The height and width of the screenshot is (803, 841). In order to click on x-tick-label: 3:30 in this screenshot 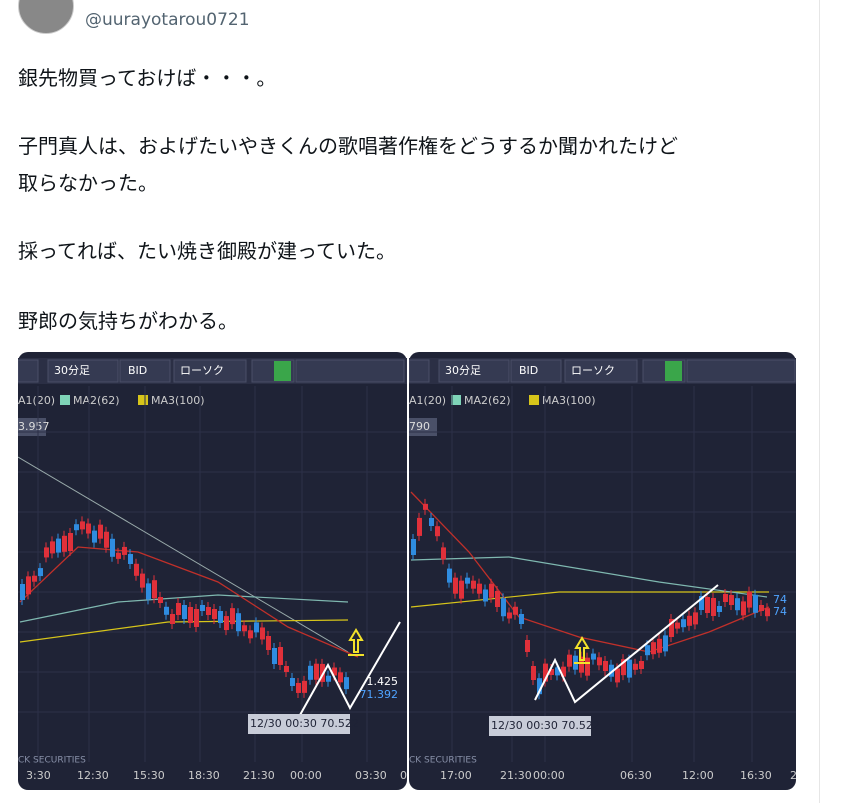, I will do `click(38, 775)`.